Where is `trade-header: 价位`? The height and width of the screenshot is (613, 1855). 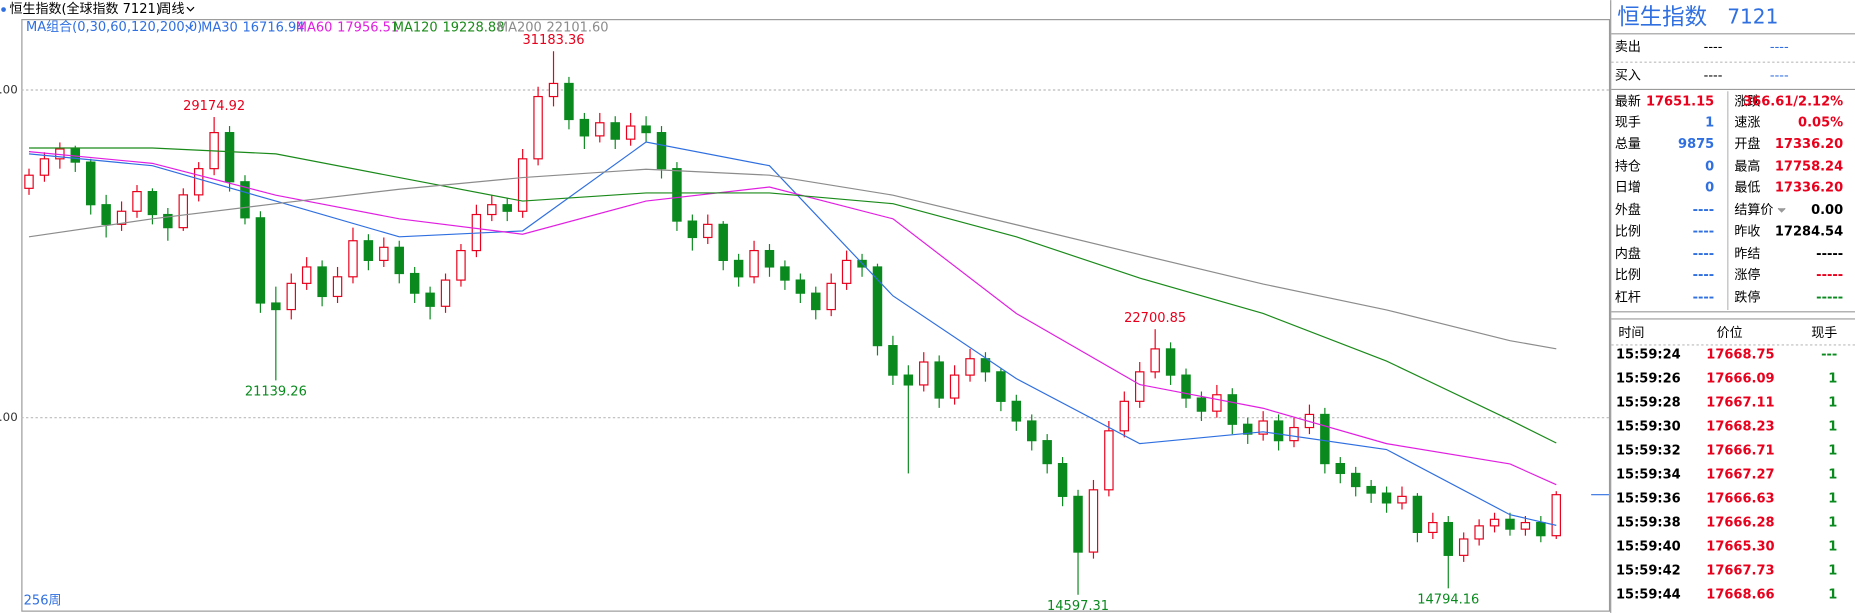 trade-header: 价位 is located at coordinates (1730, 333).